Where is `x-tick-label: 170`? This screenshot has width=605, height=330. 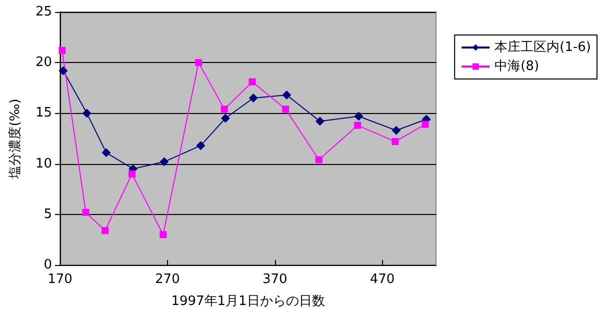 x-tick-label: 170 is located at coordinates (60, 279).